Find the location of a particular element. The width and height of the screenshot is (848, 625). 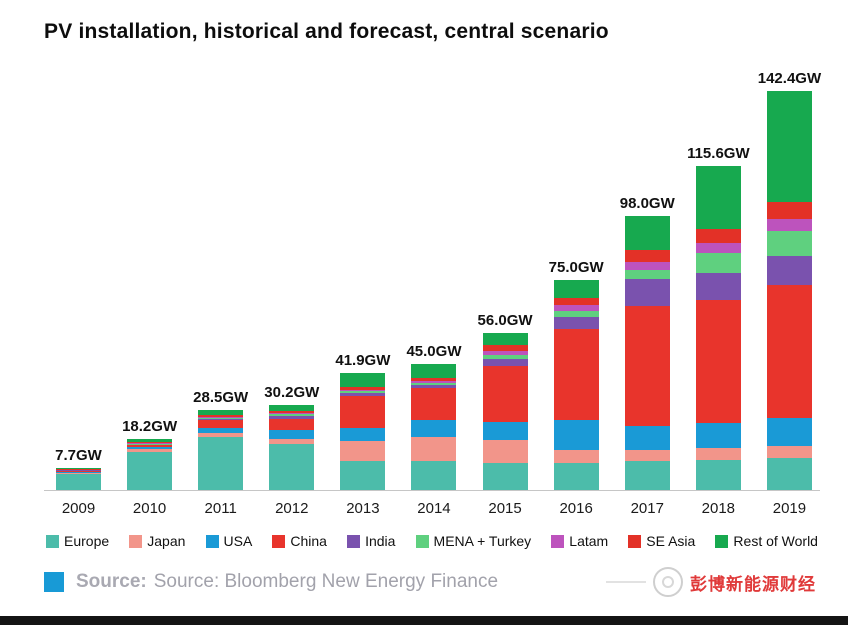

bar-column-2011: 28.5GW is located at coordinates (220, 439).